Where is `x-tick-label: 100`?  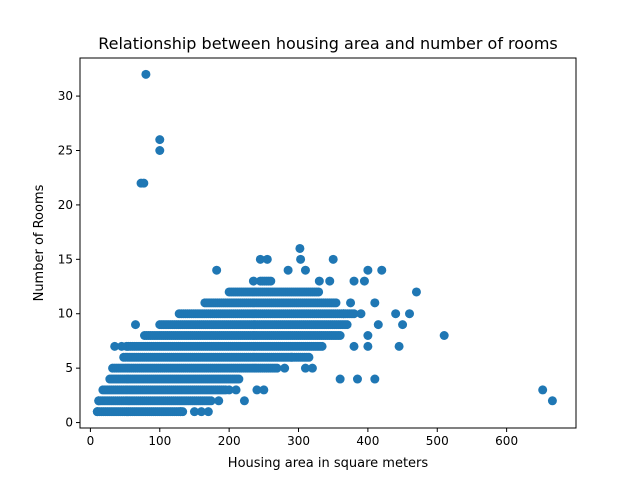 x-tick-label: 100 is located at coordinates (159, 441).